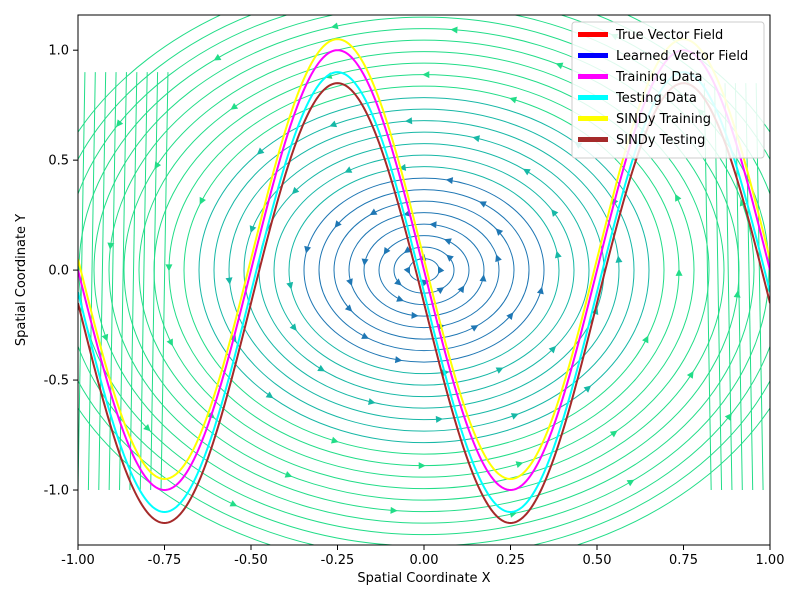 Image resolution: width=800 pixels, height=600 pixels. Describe the element at coordinates (56, 491) in the screenshot. I see `y-tick-label: -1.0` at that location.